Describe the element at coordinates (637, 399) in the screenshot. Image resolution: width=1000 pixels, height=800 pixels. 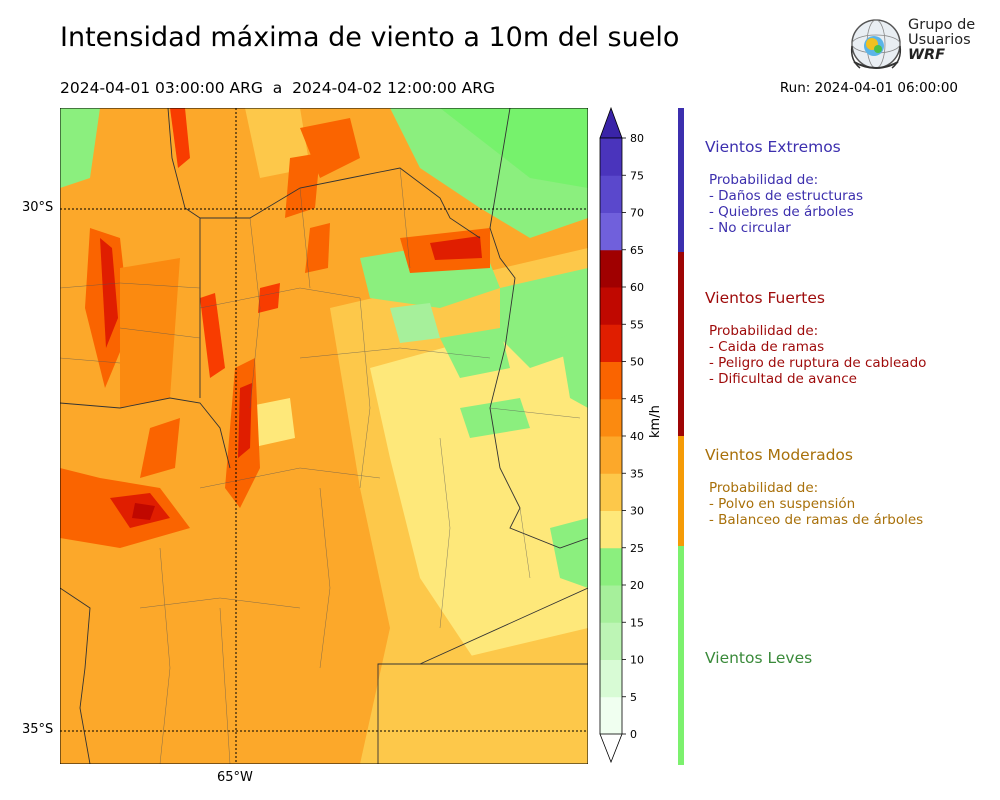
I see `colorbar-tick-label: 45` at that location.